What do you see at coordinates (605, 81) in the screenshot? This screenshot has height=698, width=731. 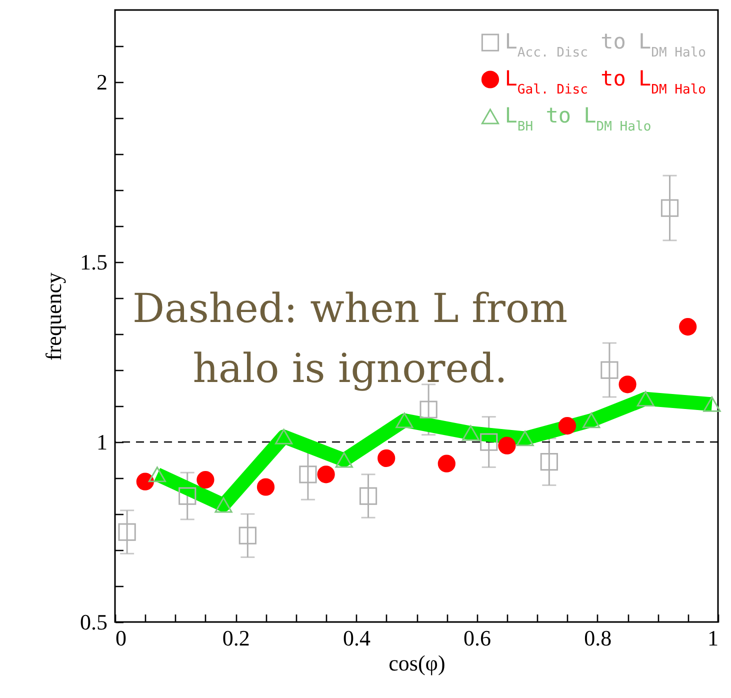 I see `legend-label: L$_{Gal. Disc}$ to L$_{DM Halo}$` at bounding box center [605, 81].